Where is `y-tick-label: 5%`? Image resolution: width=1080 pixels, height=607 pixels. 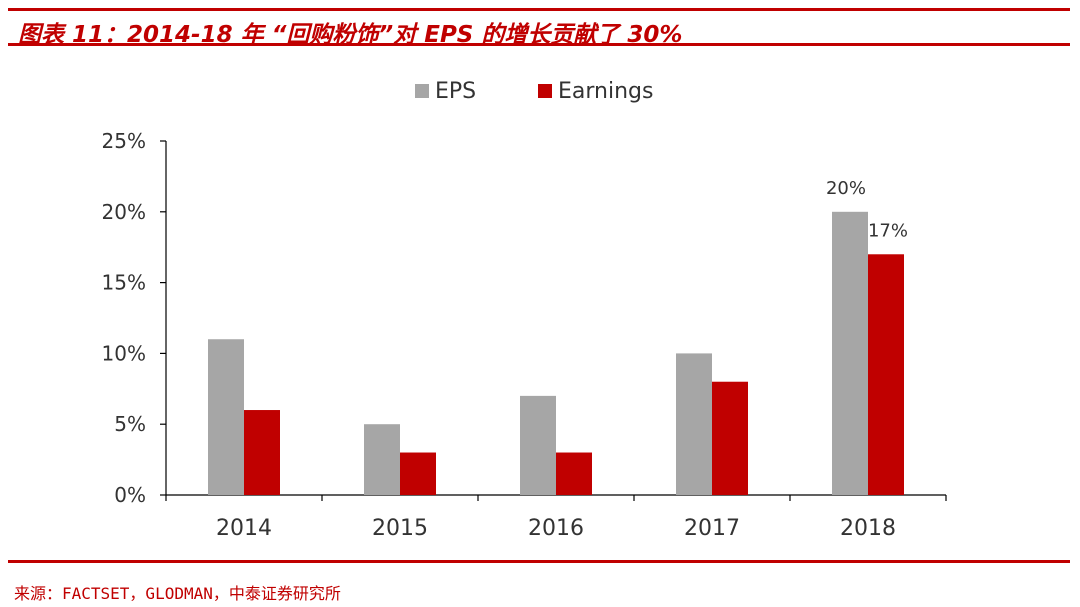
y-tick-label: 5% is located at coordinates (130, 424).